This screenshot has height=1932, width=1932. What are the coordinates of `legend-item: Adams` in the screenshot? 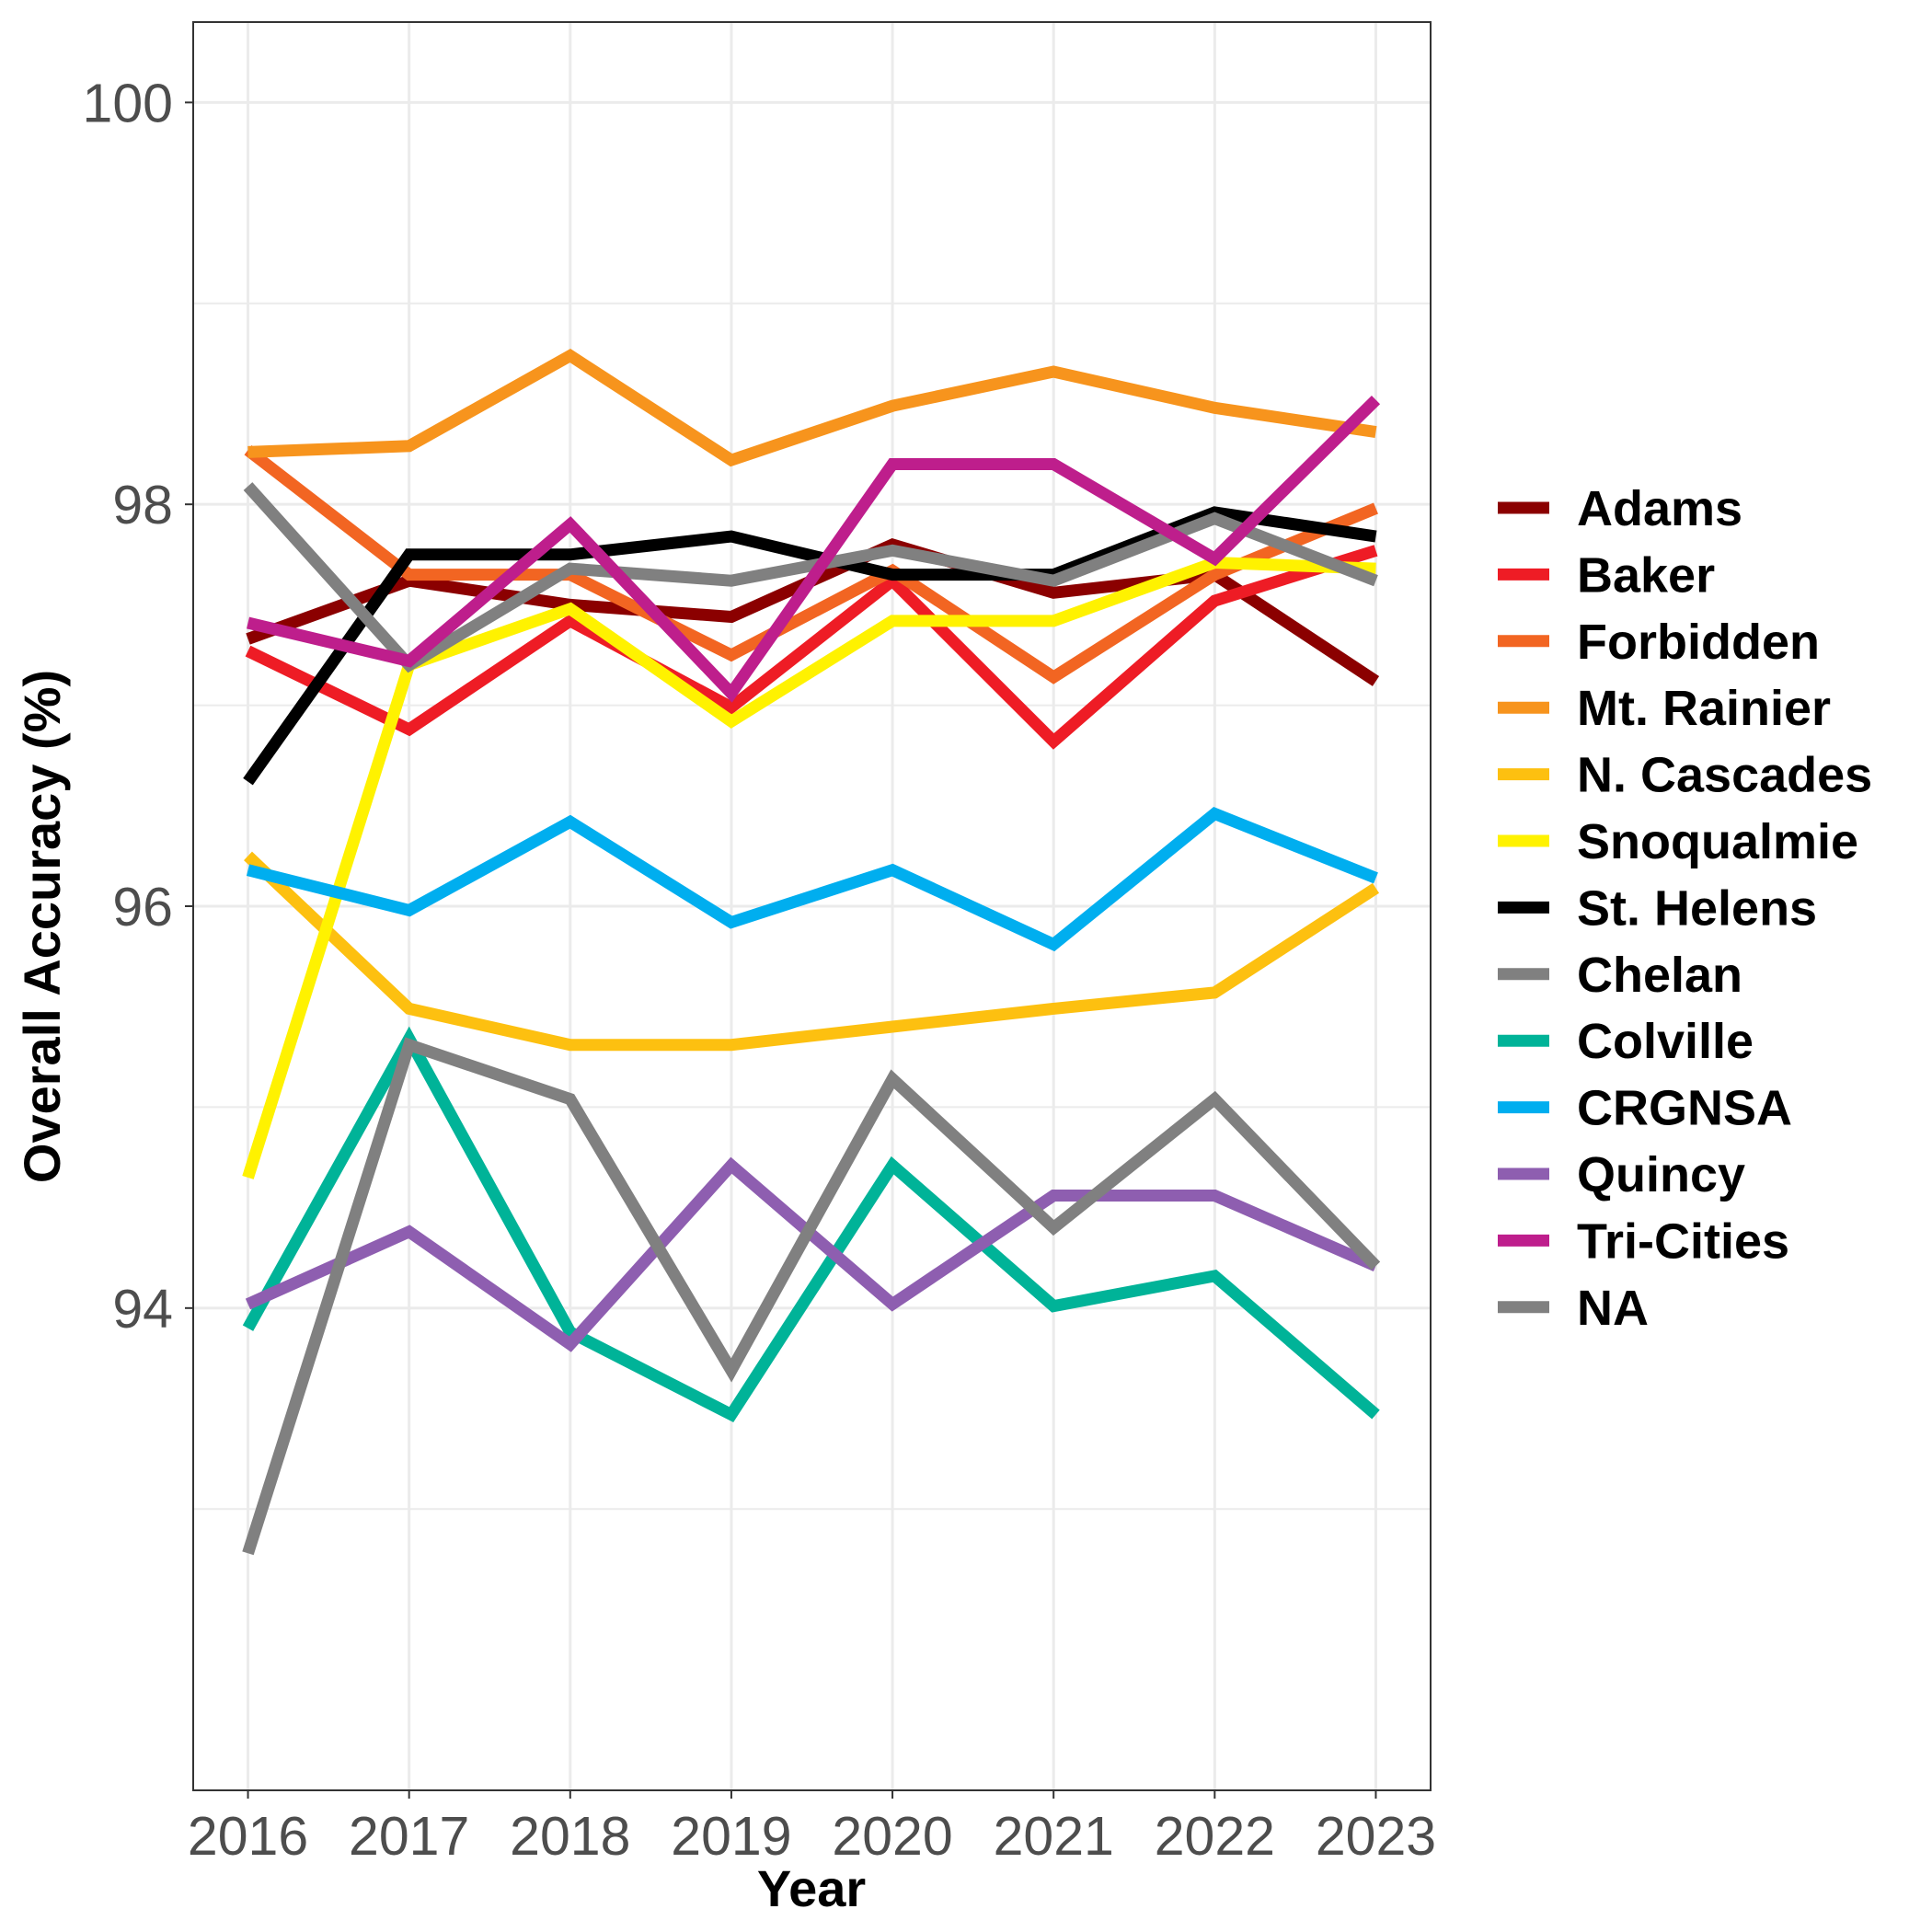 It's located at (1620, 508).